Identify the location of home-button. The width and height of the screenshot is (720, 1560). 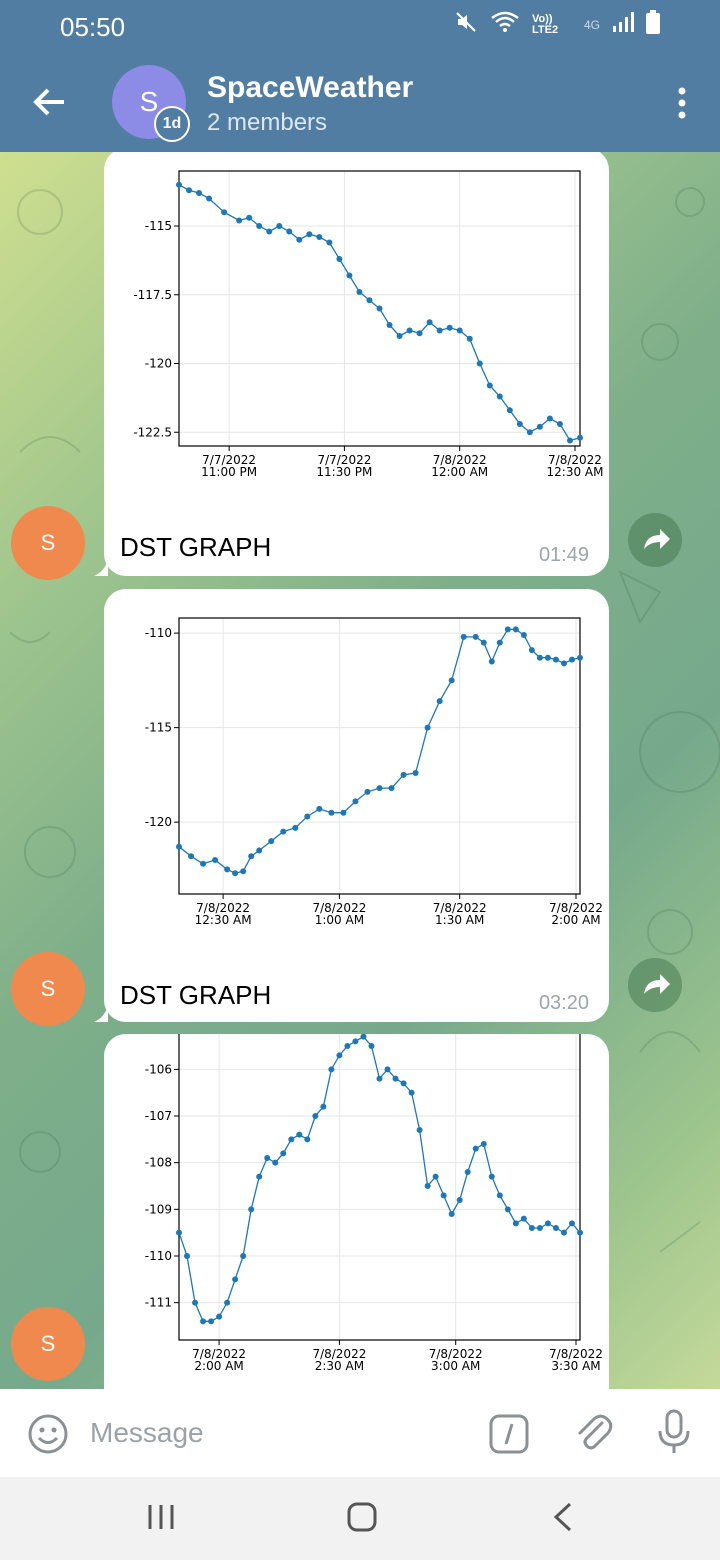
(362, 1519).